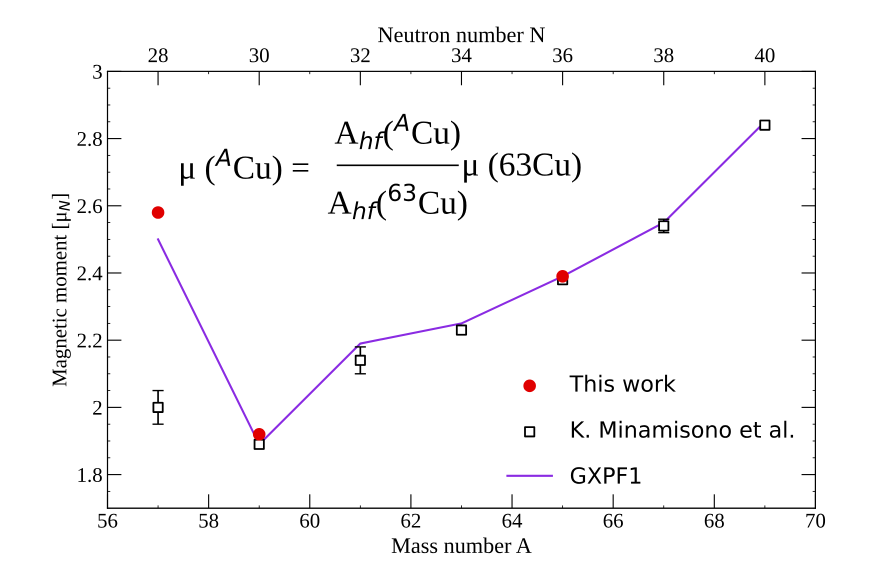 This screenshot has height=571, width=874. What do you see at coordinates (244, 167) in the screenshot?
I see `annotation: μ ($^{A}$Cu) =` at bounding box center [244, 167].